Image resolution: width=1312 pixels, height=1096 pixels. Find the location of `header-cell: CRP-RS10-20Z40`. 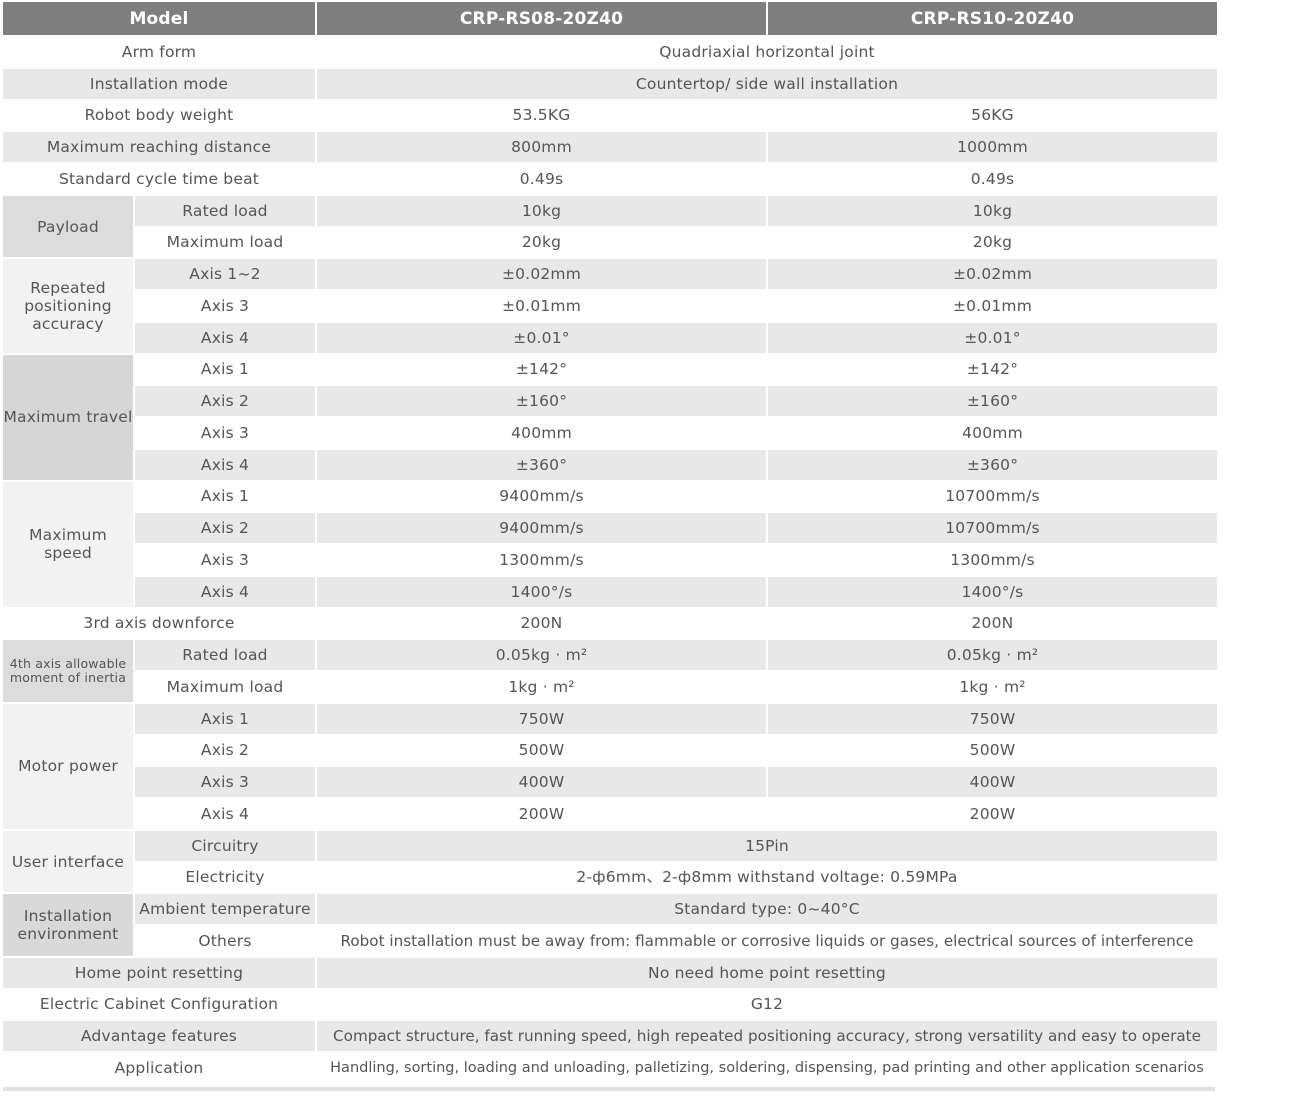

header-cell: CRP-RS10-20Z40 is located at coordinates (992, 18).